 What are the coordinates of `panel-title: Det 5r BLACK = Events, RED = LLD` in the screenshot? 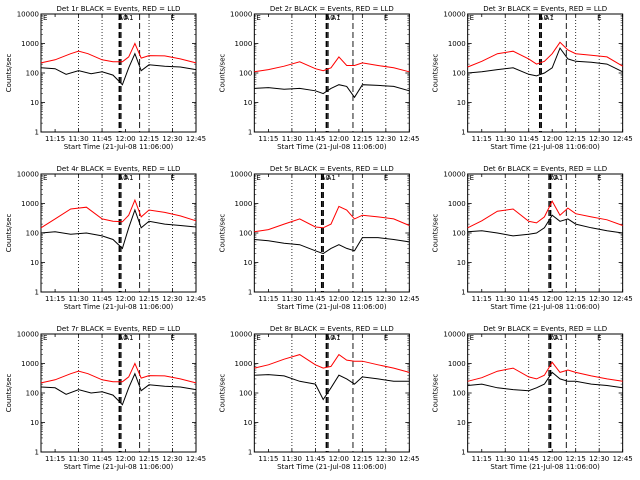 It's located at (332, 169).